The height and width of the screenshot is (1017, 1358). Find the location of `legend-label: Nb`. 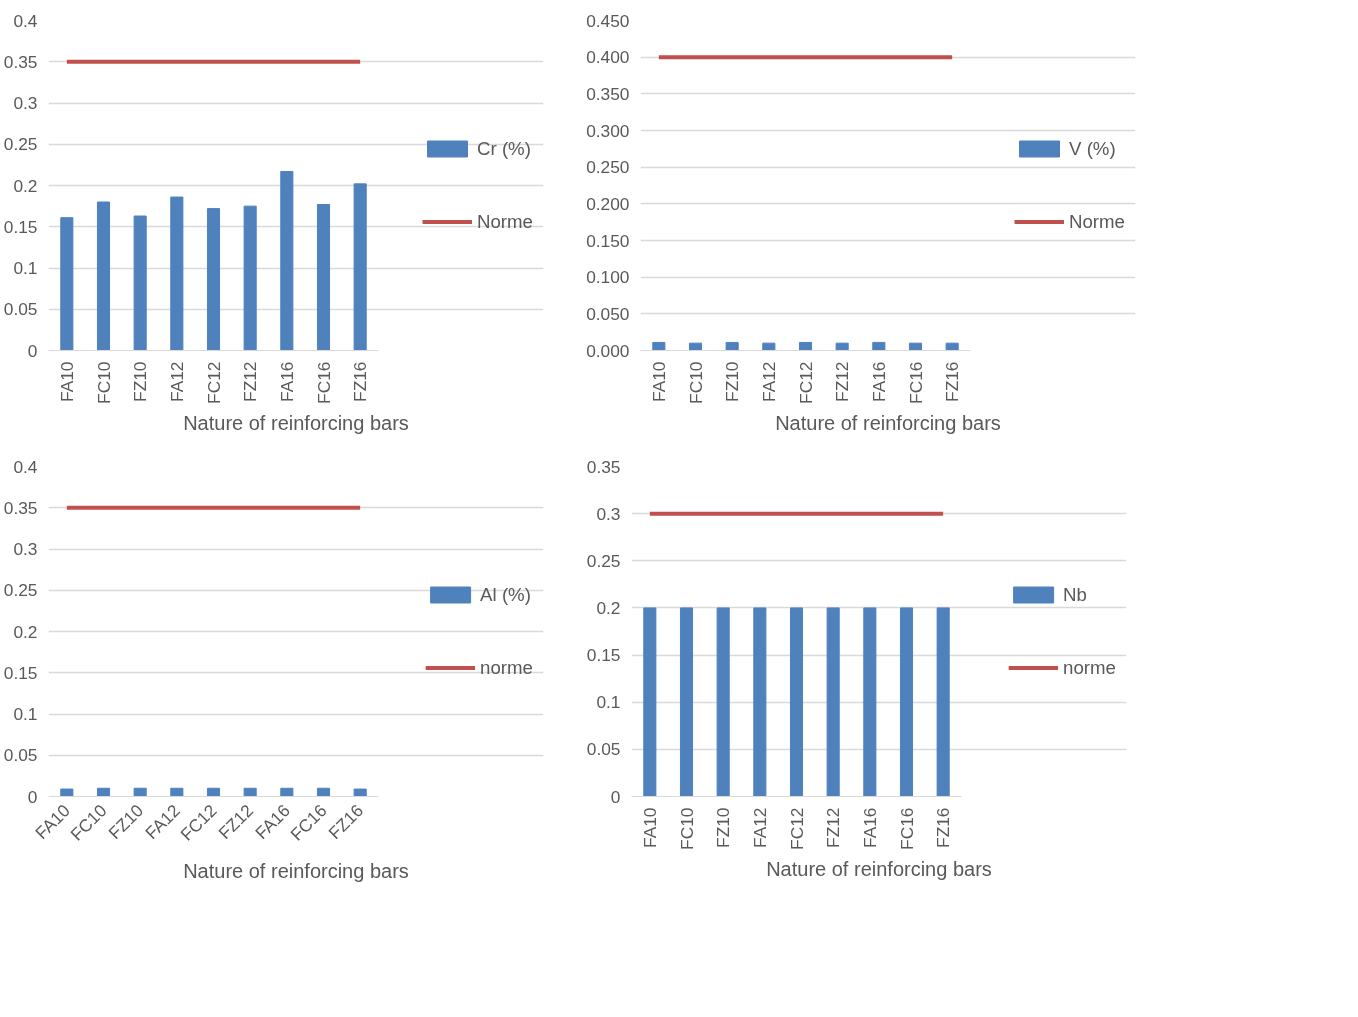

legend-label: Nb is located at coordinates (1075, 594).